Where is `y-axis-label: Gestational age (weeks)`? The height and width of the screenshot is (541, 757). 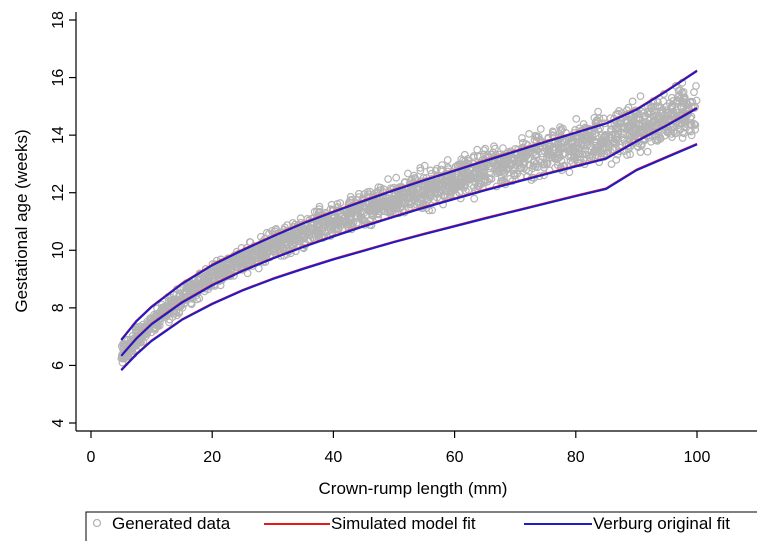
y-axis-label: Gestational age (weeks) is located at coordinates (21, 220).